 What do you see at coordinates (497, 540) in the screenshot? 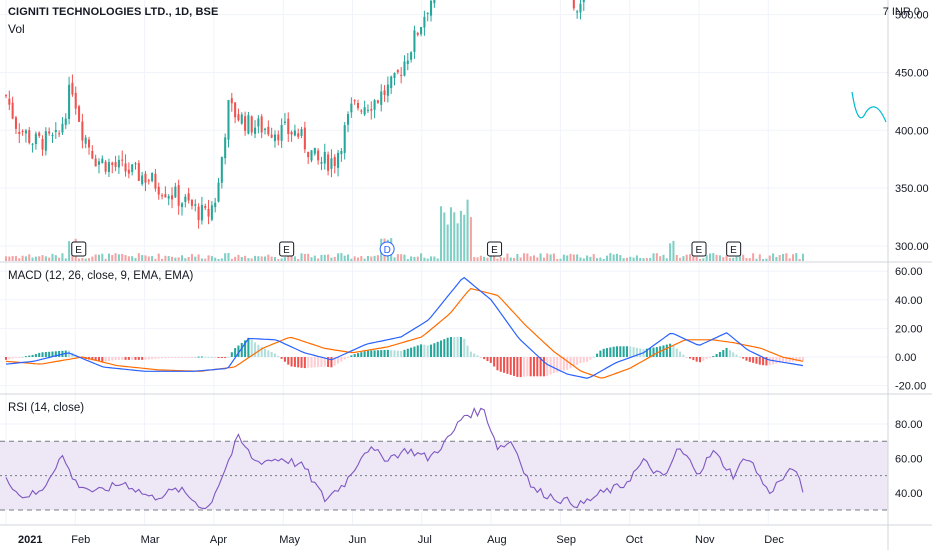
I see `month-label: Aug` at bounding box center [497, 540].